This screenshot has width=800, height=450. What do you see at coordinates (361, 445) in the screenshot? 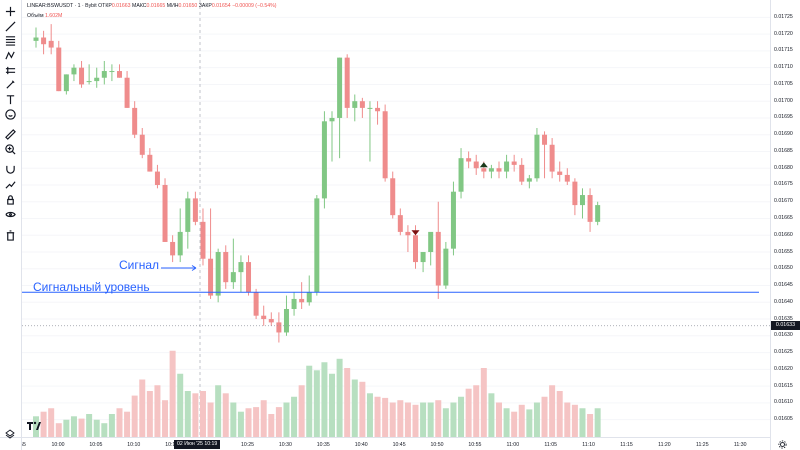
I see `time-tick-label: 10:40` at bounding box center [361, 445].